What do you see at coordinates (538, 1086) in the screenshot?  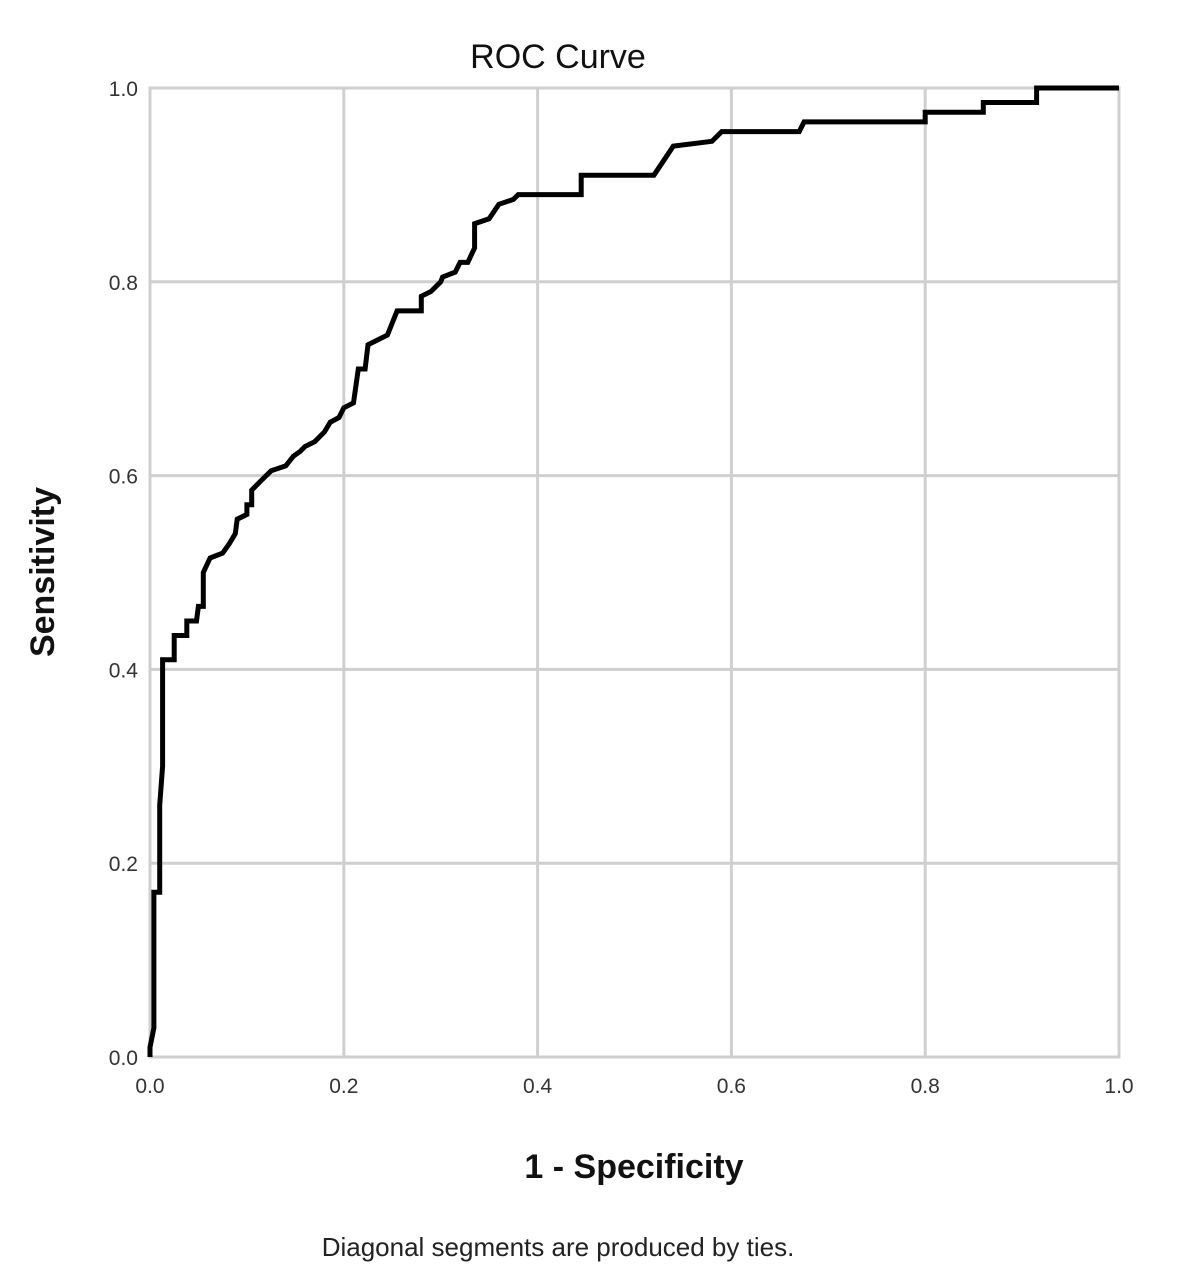 I see `x-tick-label: 0.4` at bounding box center [538, 1086].